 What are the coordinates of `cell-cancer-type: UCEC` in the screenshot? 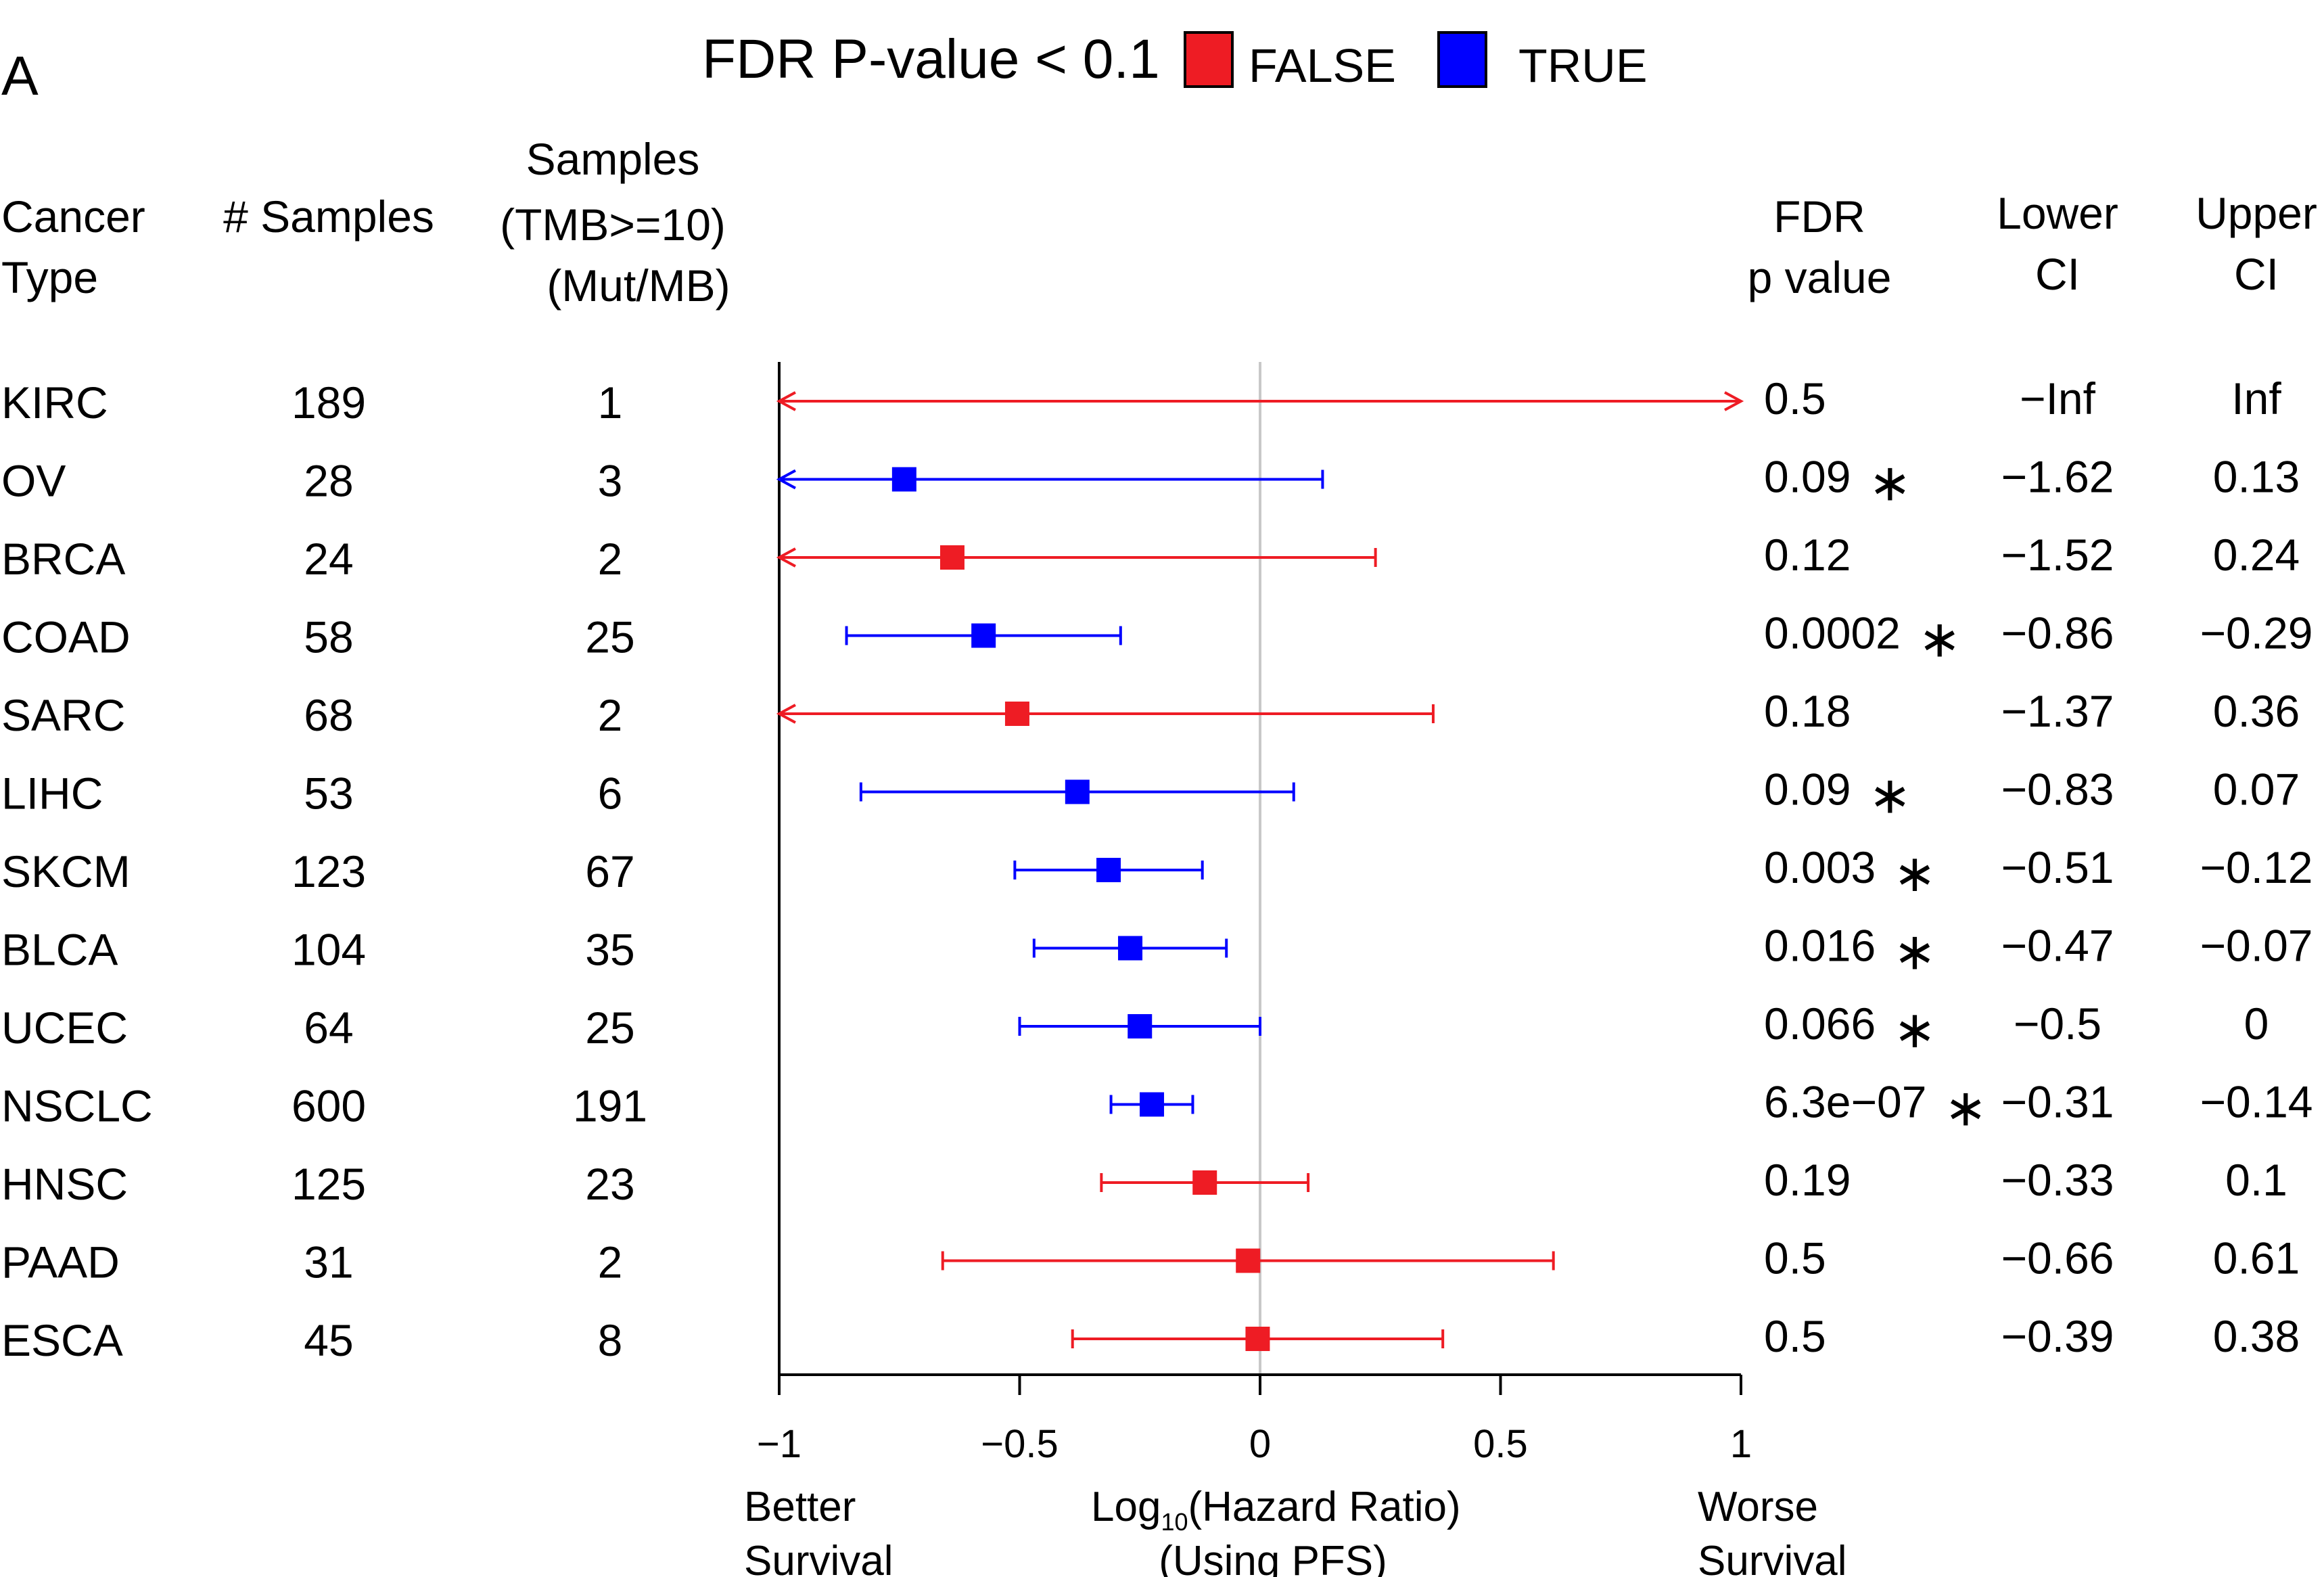 It's located at (64, 1028).